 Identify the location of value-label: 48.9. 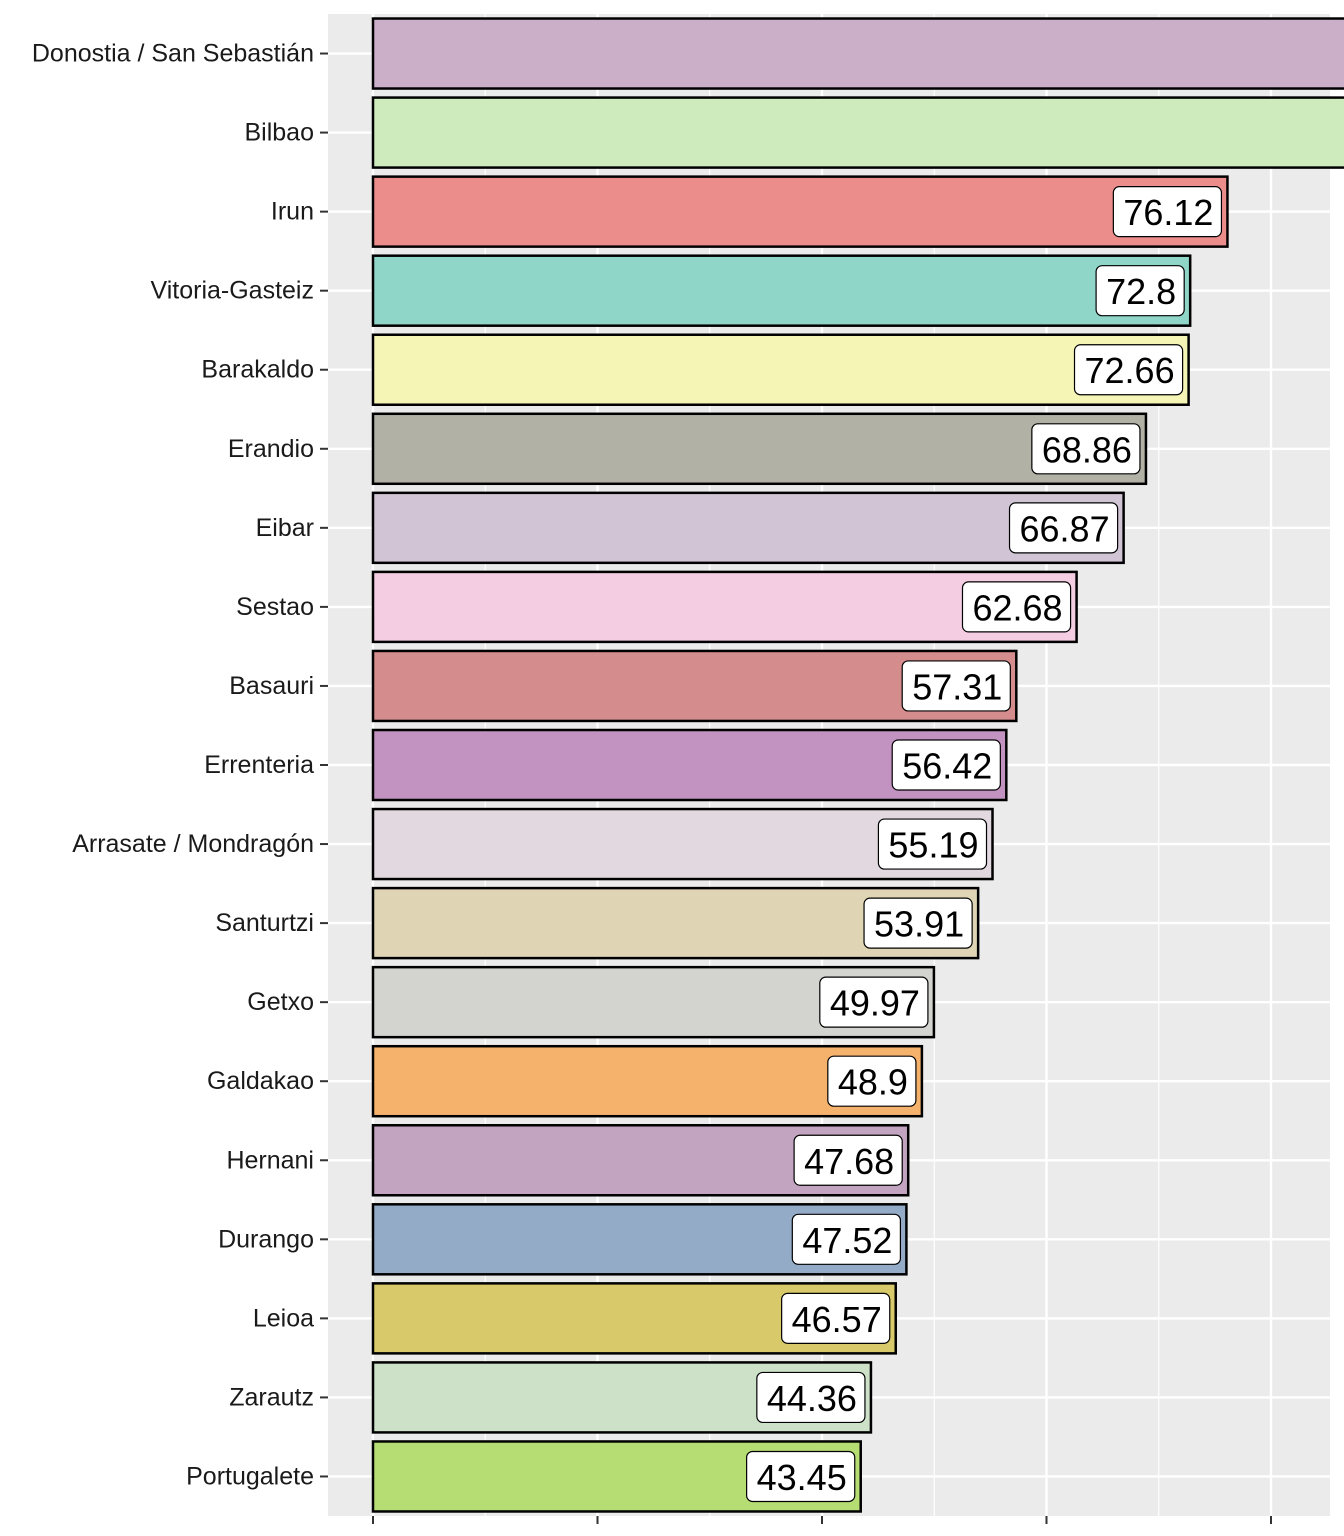
(873, 1082).